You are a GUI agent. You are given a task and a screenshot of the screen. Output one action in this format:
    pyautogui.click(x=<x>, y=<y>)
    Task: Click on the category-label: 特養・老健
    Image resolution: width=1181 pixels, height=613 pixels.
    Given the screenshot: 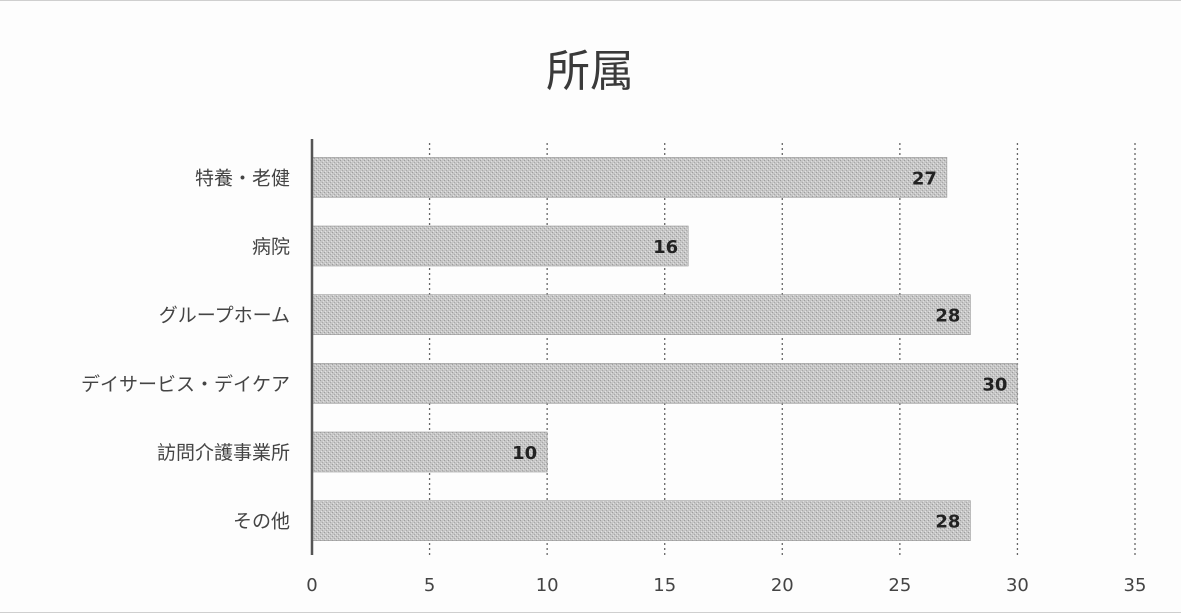 What is the action you would take?
    pyautogui.click(x=242, y=178)
    